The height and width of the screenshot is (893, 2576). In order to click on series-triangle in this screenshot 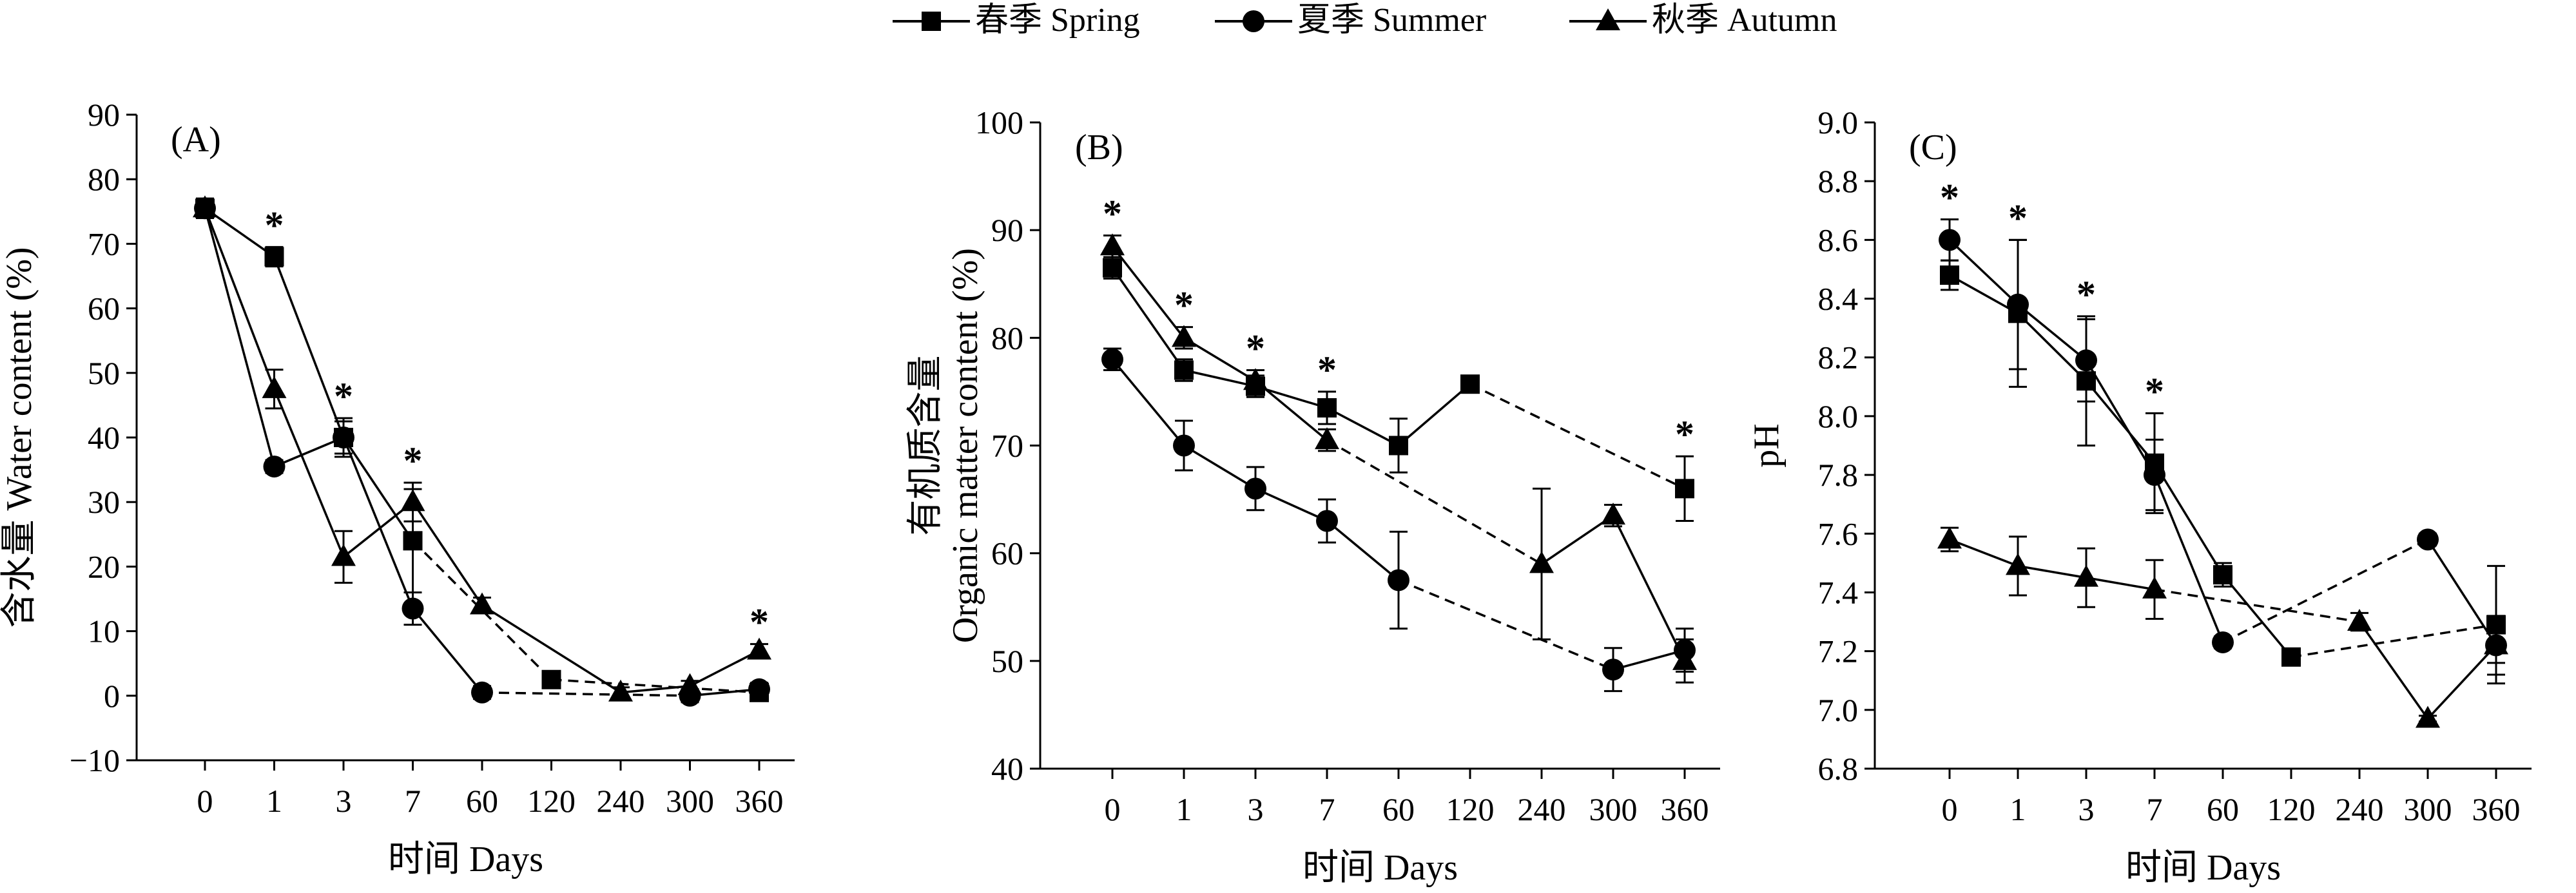, I will do `click(482, 448)`.